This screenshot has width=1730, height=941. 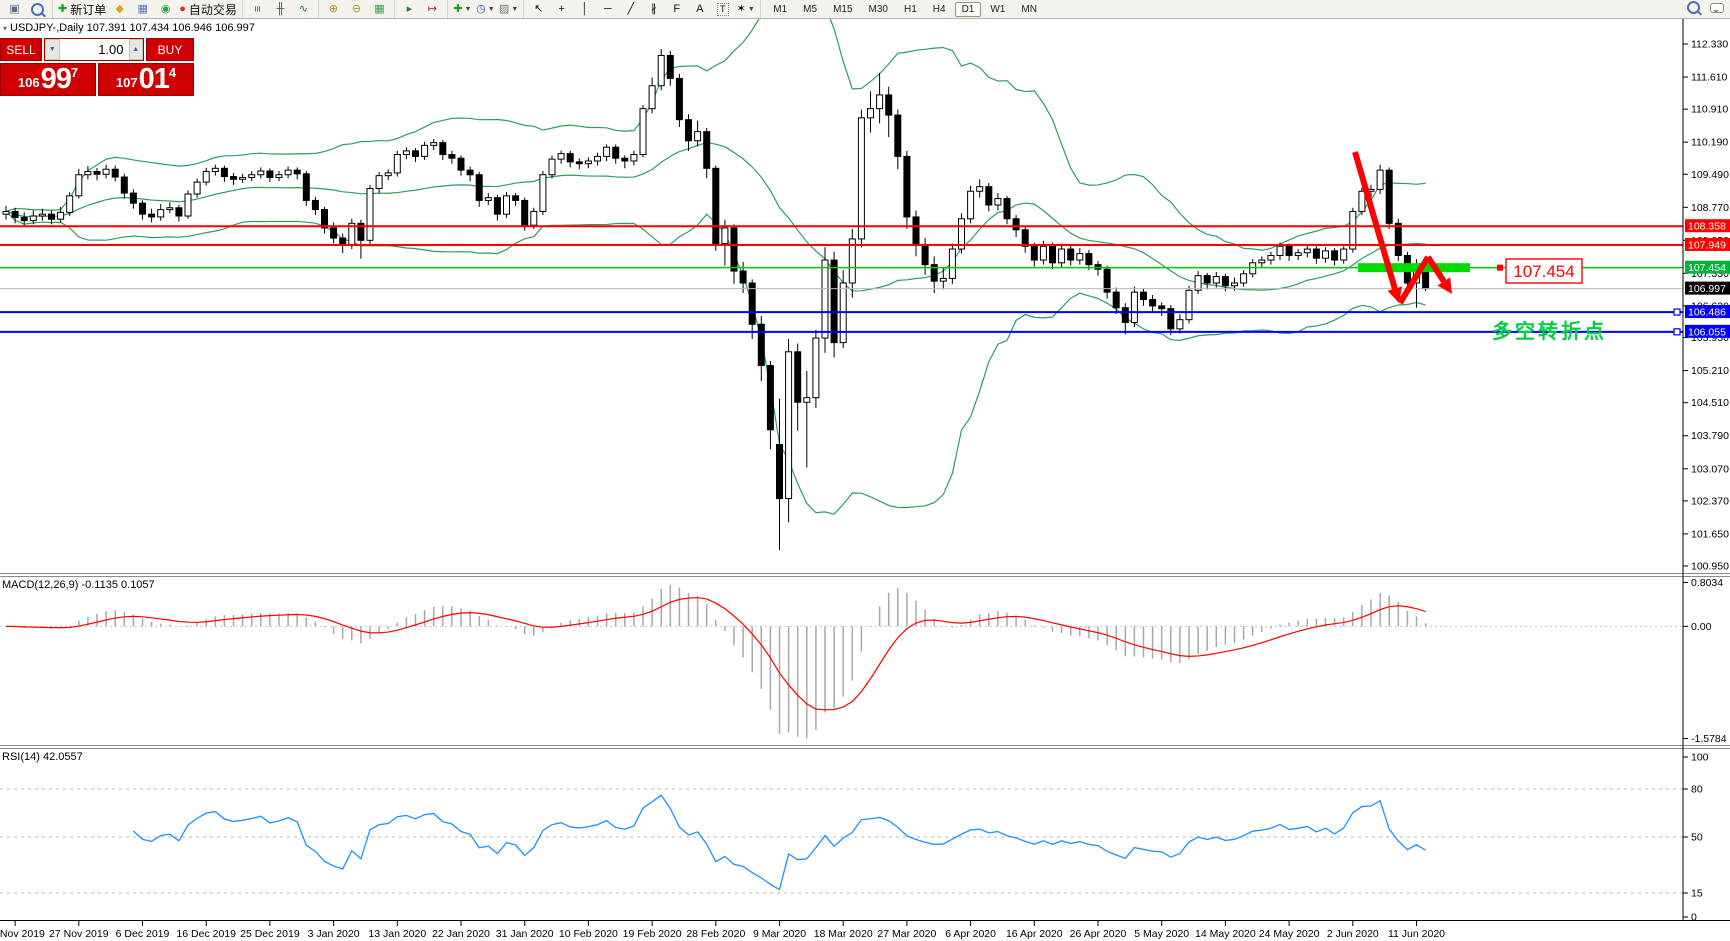 I want to click on macd-axis-label: 0.00, so click(x=1701, y=627).